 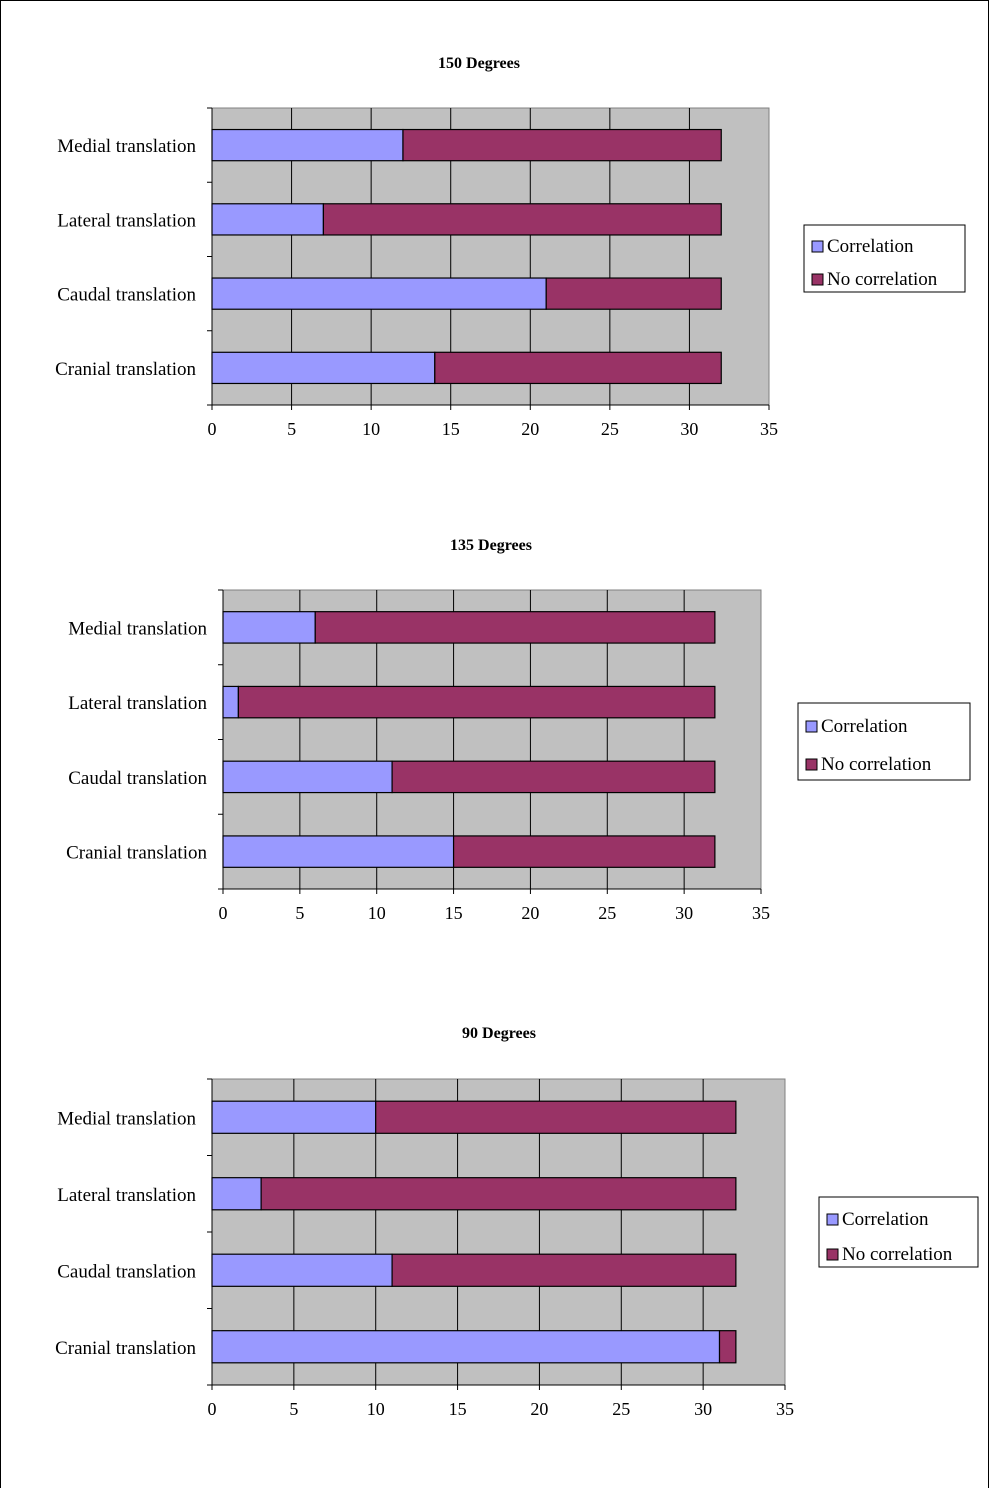 I want to click on chart-title: 135 Degrees, so click(x=491, y=545).